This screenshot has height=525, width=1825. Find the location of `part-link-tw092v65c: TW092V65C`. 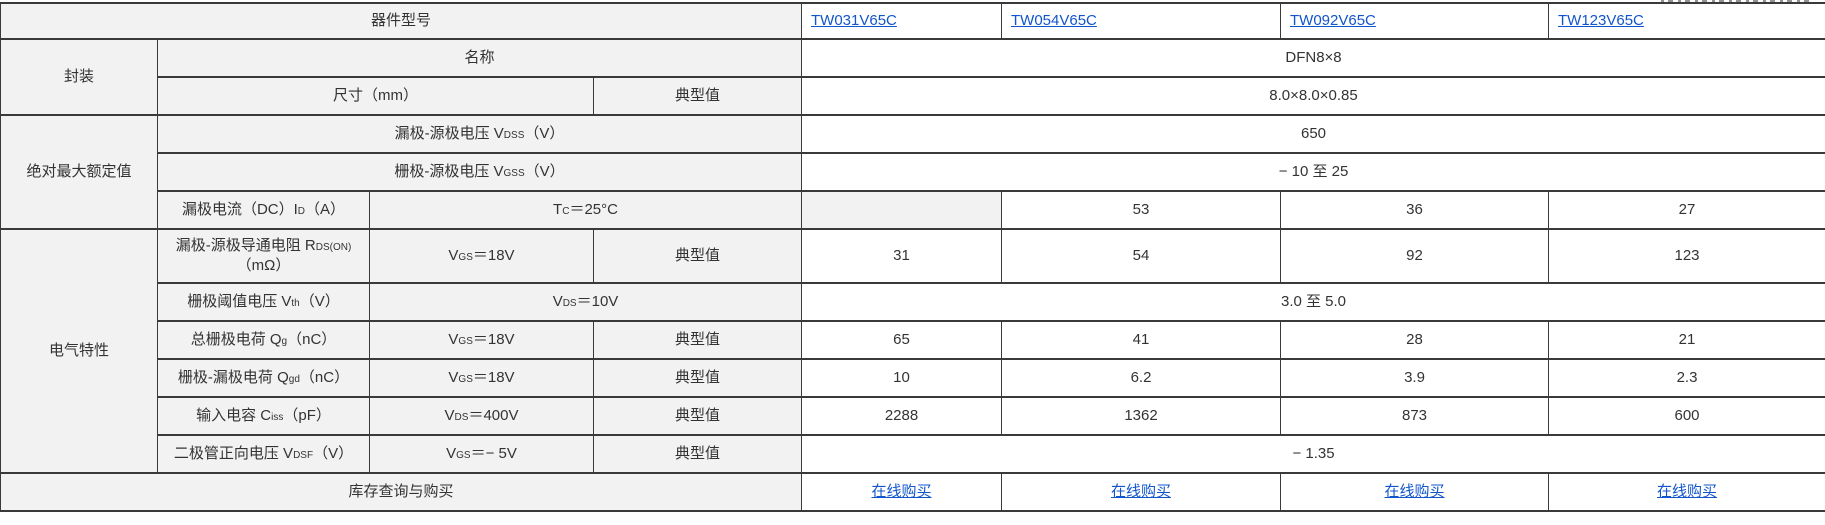

part-link-tw092v65c: TW092V65C is located at coordinates (1333, 20).